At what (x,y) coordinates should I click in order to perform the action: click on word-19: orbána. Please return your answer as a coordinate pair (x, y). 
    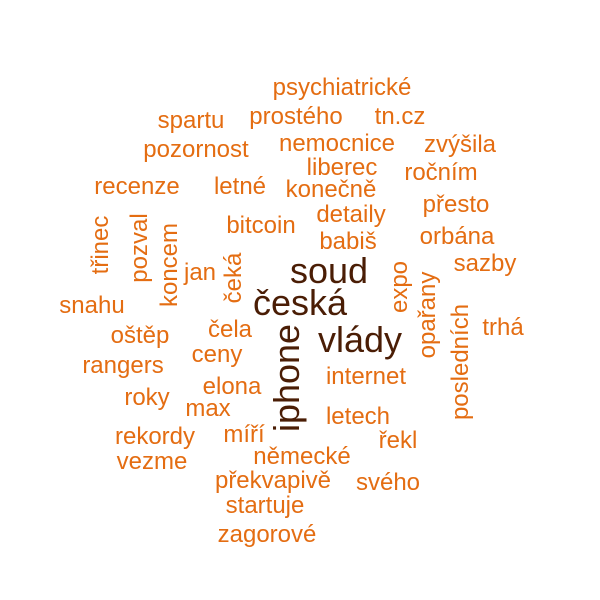
    Looking at the image, I should click on (457, 236).